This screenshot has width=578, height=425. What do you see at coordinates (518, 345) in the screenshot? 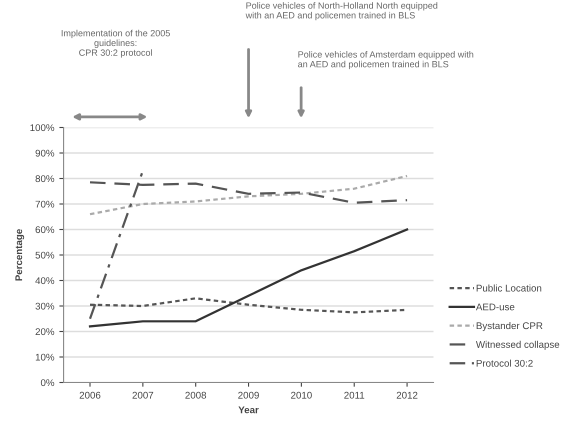
I see `legend-label: Witnessed collapse` at bounding box center [518, 345].